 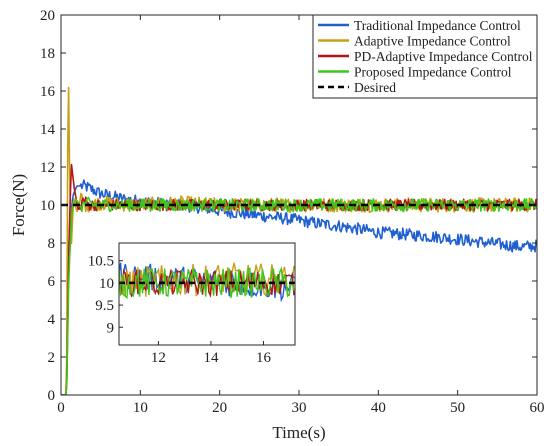 I want to click on inset-y-tick-label-0: 9, so click(x=111, y=328).